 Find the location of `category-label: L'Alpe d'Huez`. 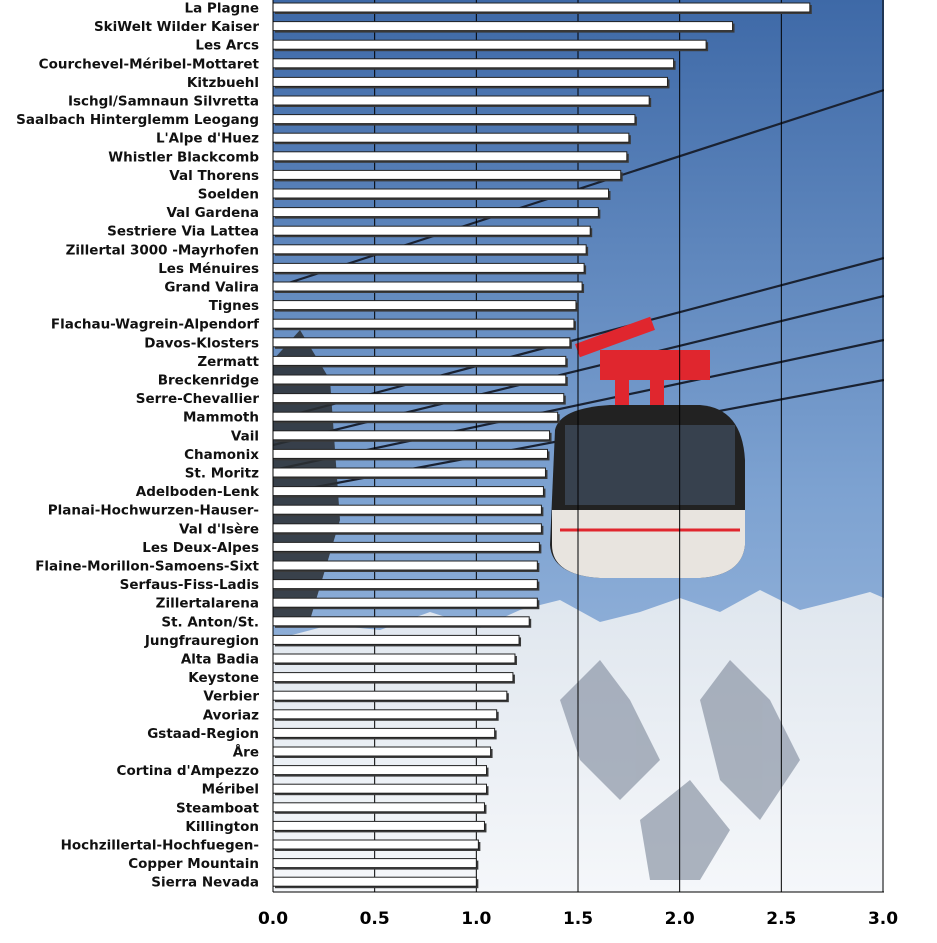

category-label: L'Alpe d'Huez is located at coordinates (207, 139).